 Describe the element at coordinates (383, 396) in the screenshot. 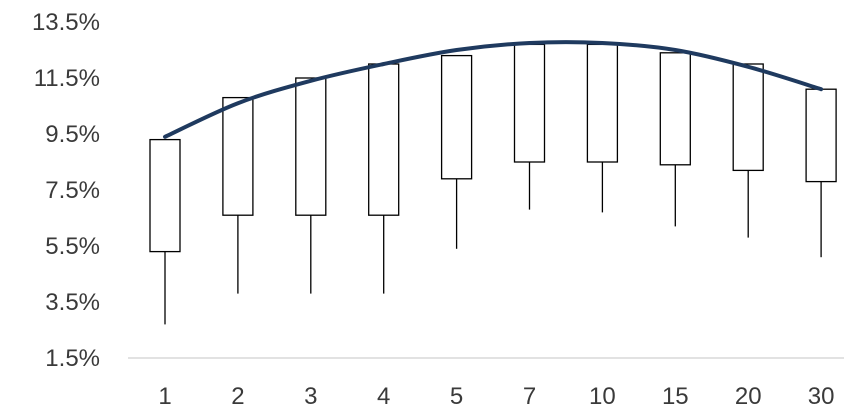

I see `x-tick-label: 4` at that location.